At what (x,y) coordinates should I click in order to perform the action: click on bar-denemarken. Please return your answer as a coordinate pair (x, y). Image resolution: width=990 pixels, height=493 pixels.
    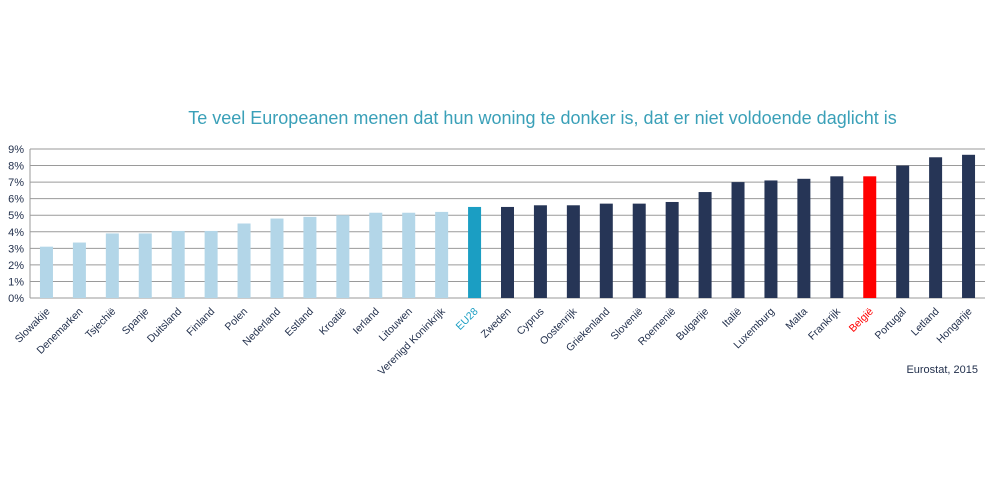
    Looking at the image, I should click on (79, 270).